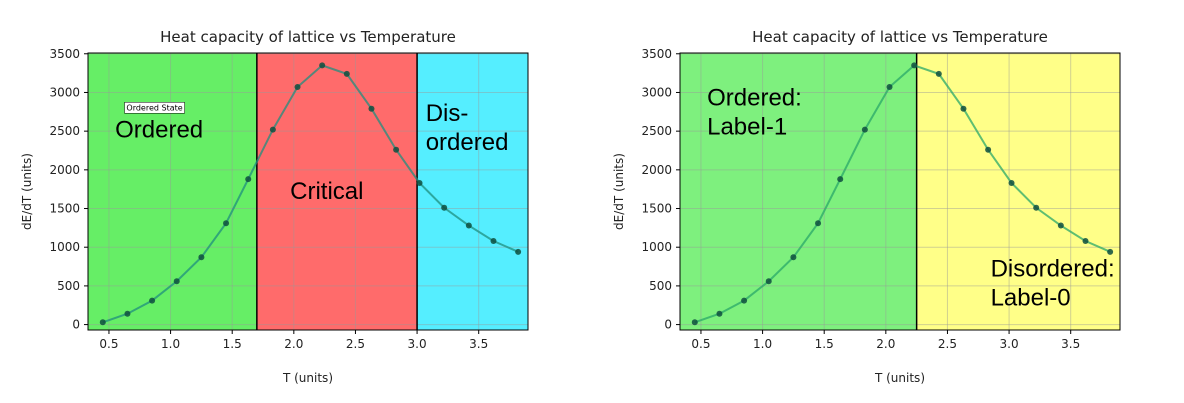 This screenshot has width=1184, height=403. Describe the element at coordinates (1031, 298) in the screenshot. I see `region-label: Label-0` at that location.